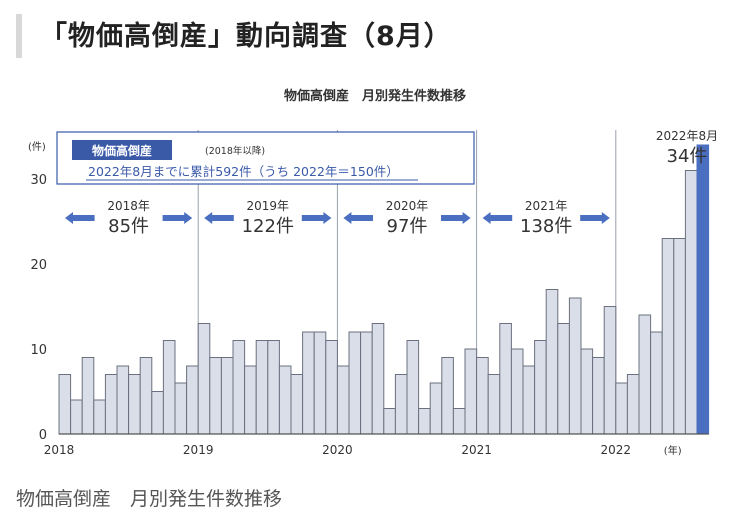 This screenshot has width=750, height=524. I want to click on x-tick-label: 2020, so click(337, 450).